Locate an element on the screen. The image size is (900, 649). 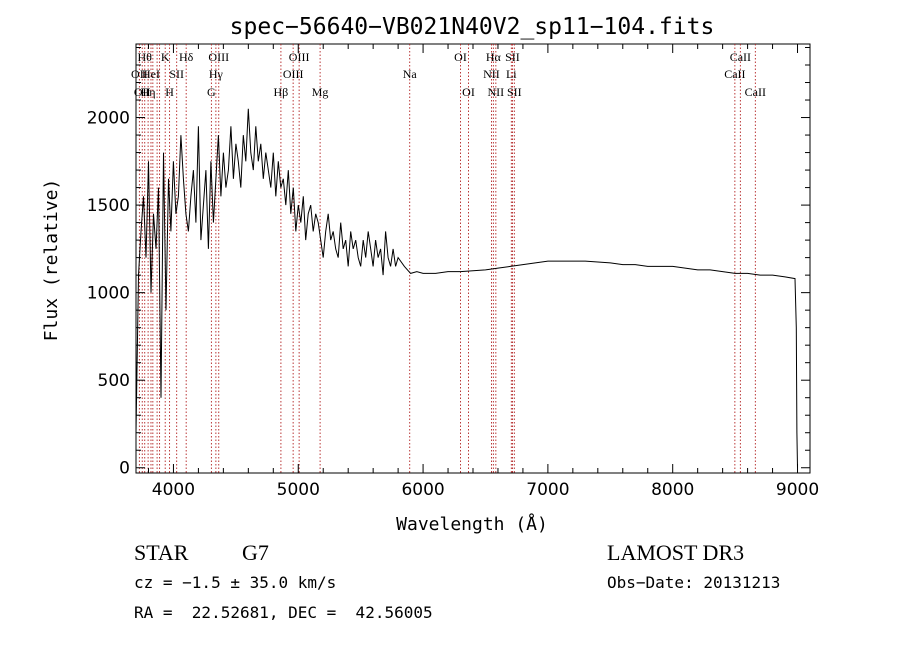
x-tick-label: 8000 is located at coordinates (672, 490).